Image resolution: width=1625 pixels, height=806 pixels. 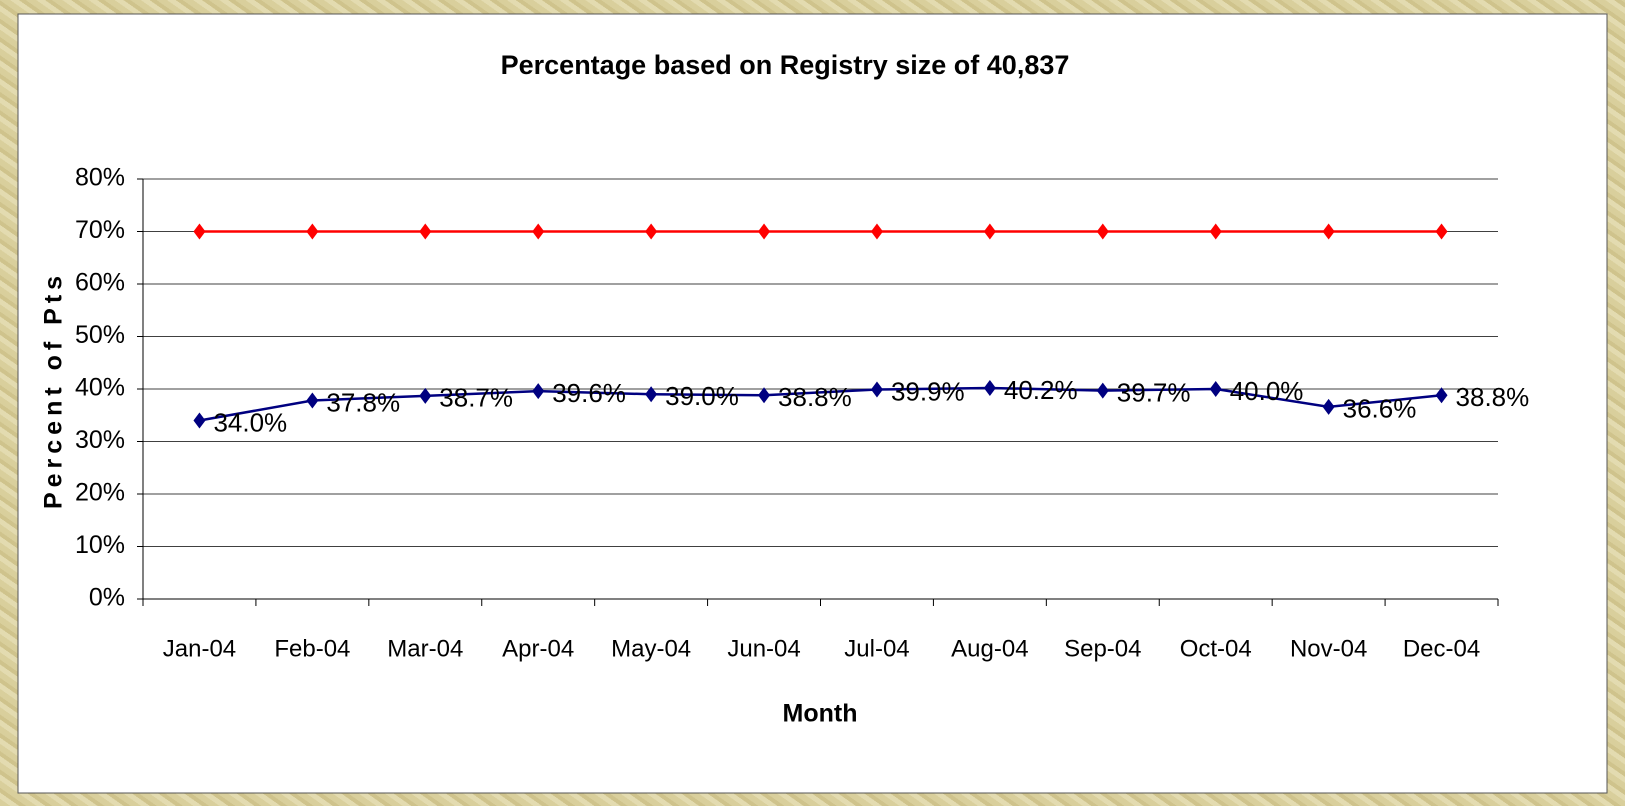 I want to click on series-line, so click(x=820, y=404).